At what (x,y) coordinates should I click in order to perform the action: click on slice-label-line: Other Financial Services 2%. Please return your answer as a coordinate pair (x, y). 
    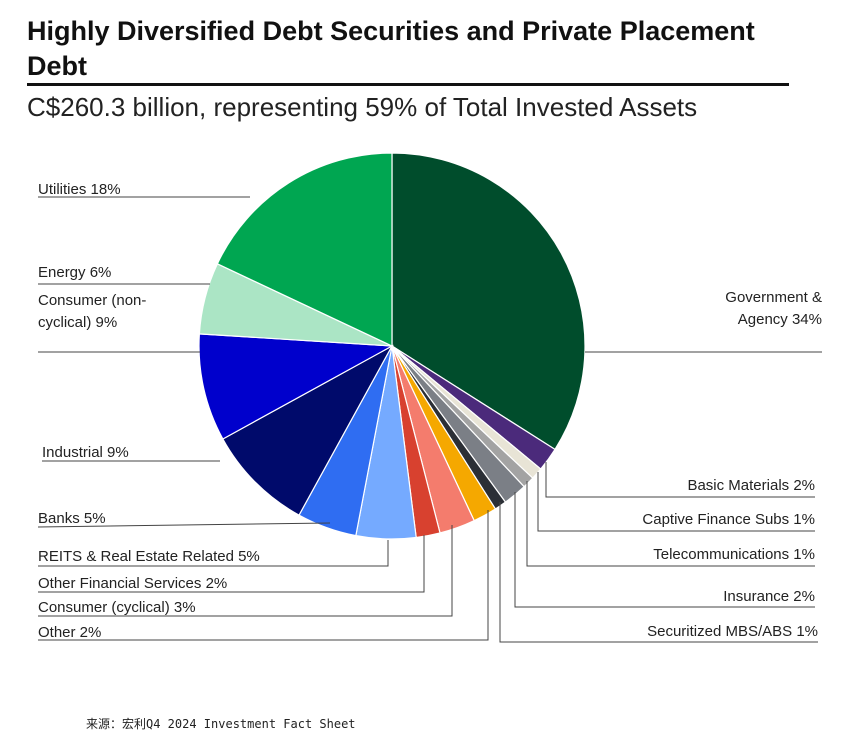
    Looking at the image, I should click on (132, 583).